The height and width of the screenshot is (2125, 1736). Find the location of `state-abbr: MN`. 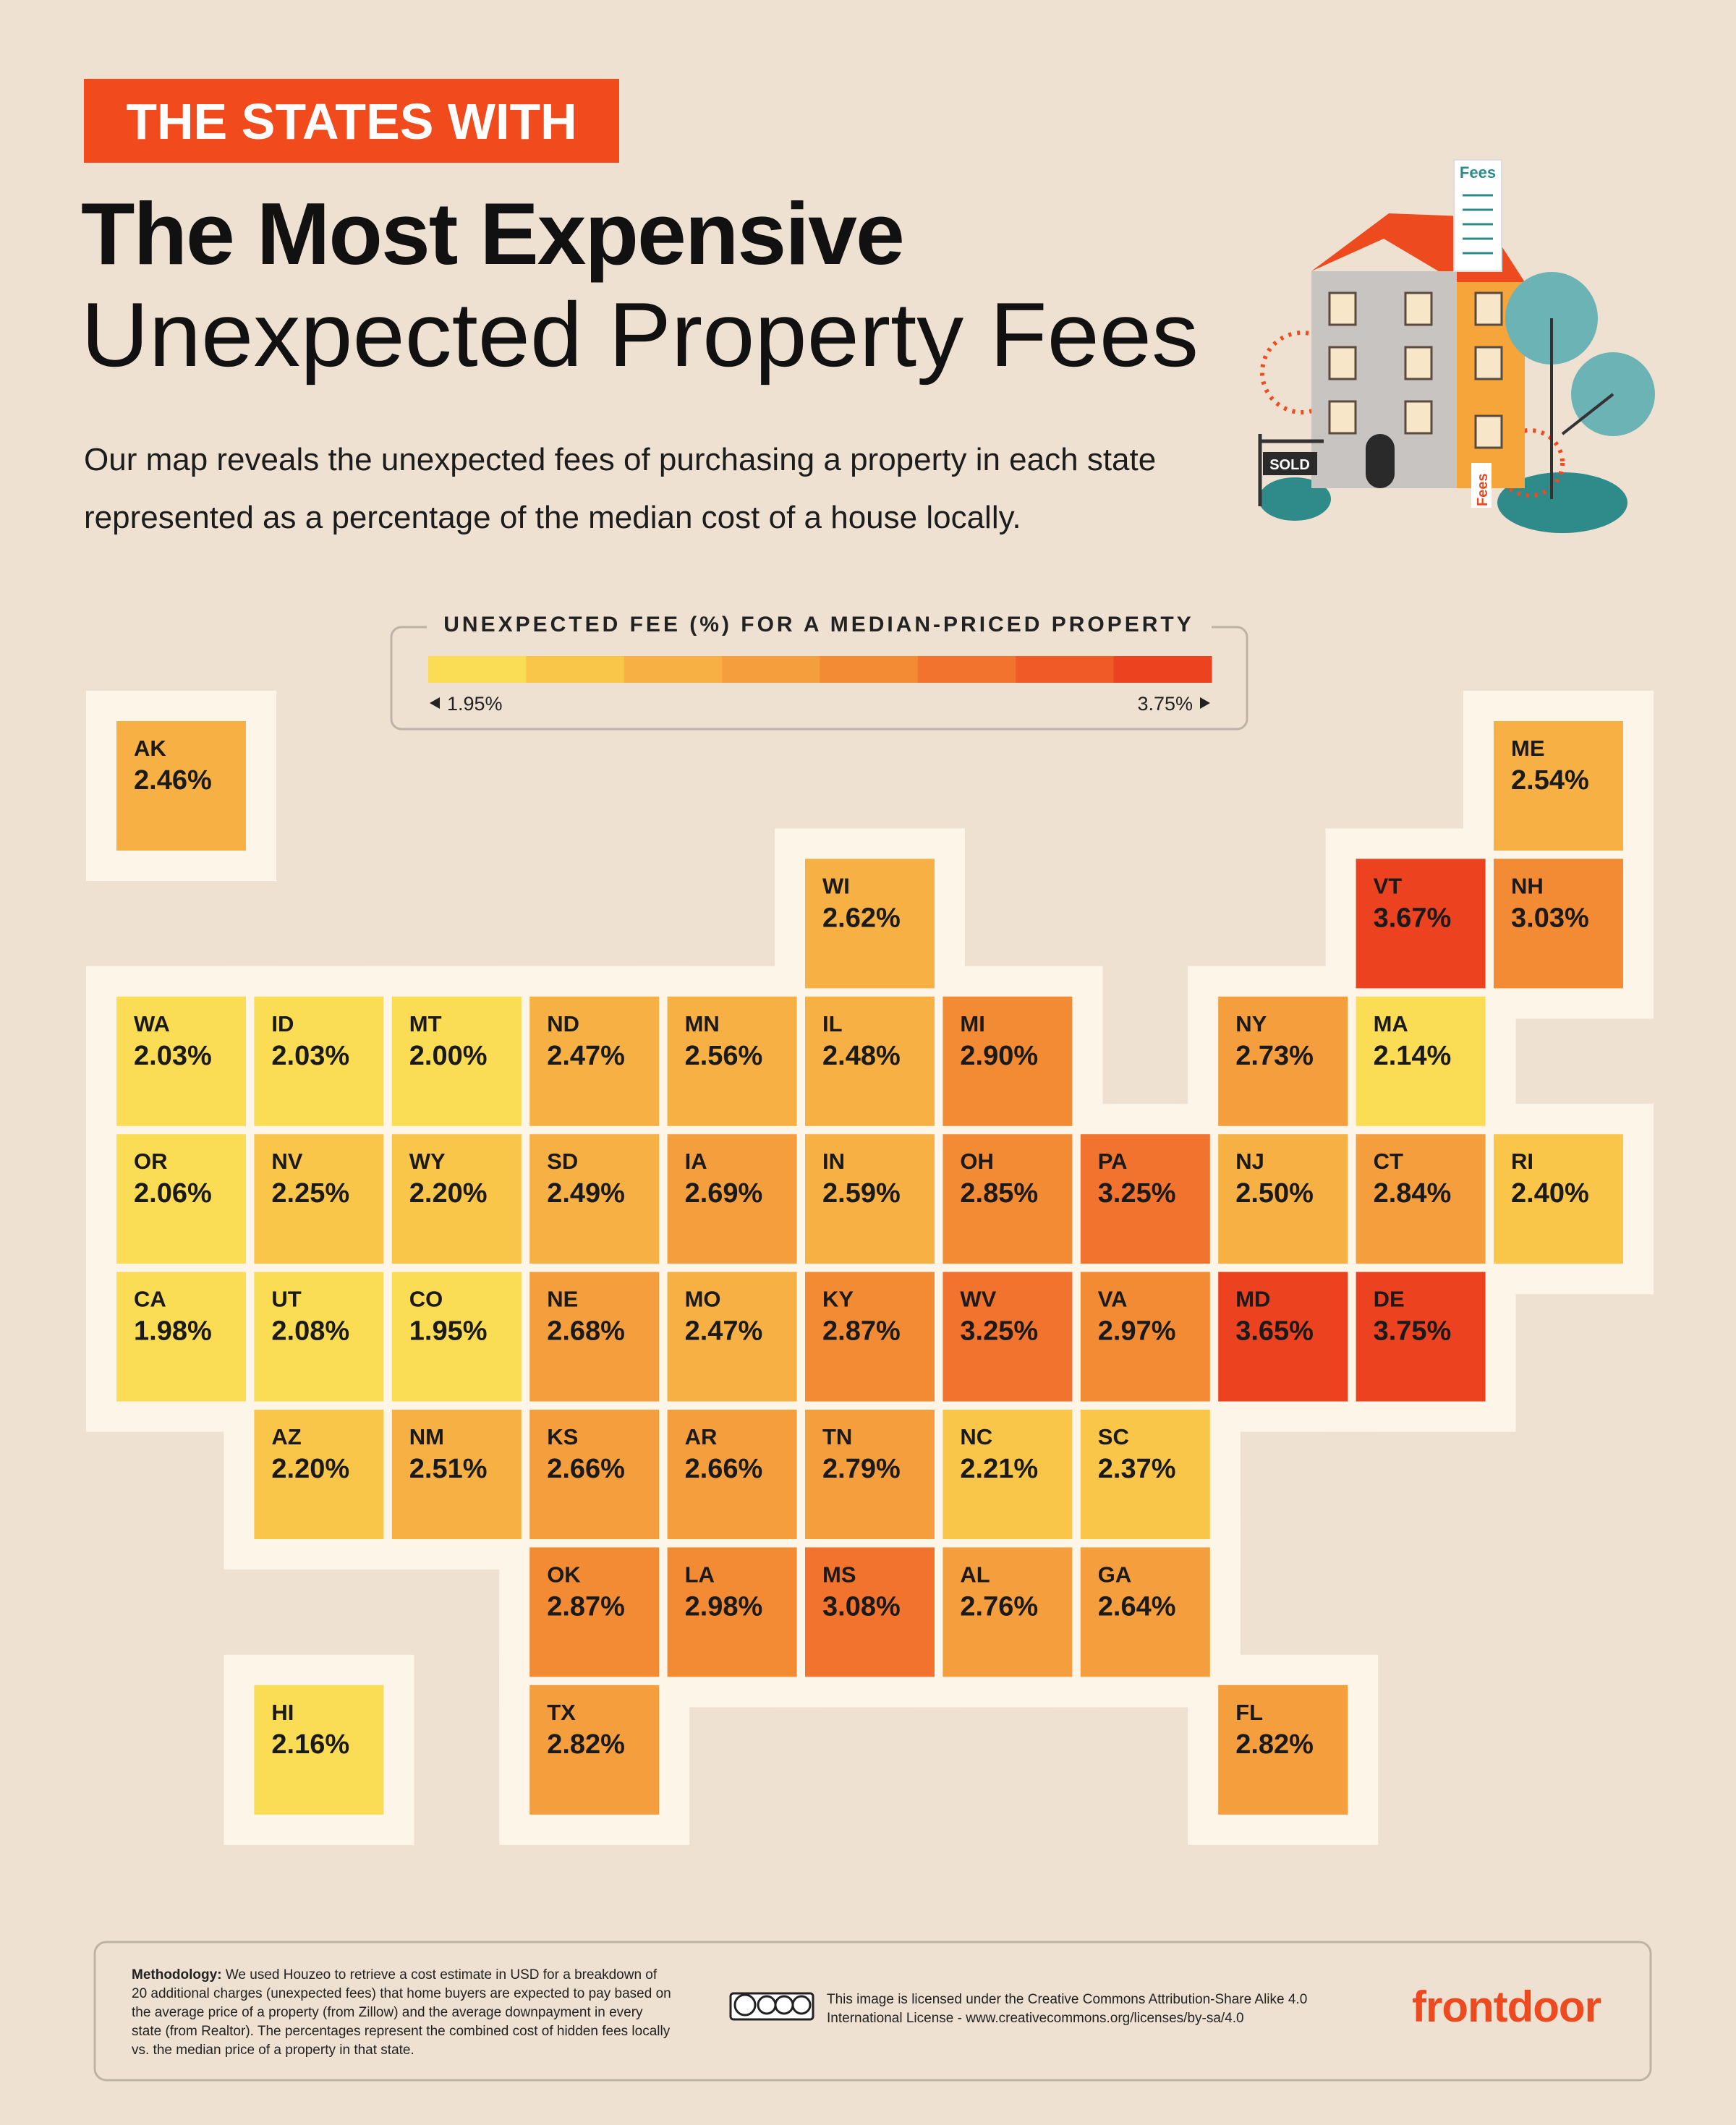

state-abbr: MN is located at coordinates (702, 1024).